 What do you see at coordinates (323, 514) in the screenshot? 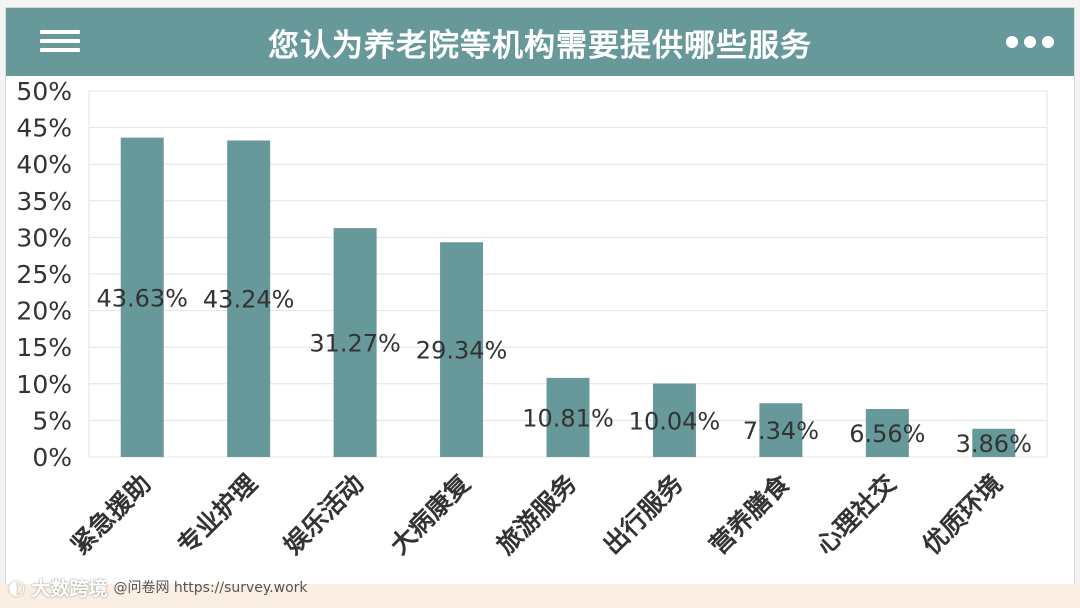
I see `x-tick-label: 娱乐活动` at bounding box center [323, 514].